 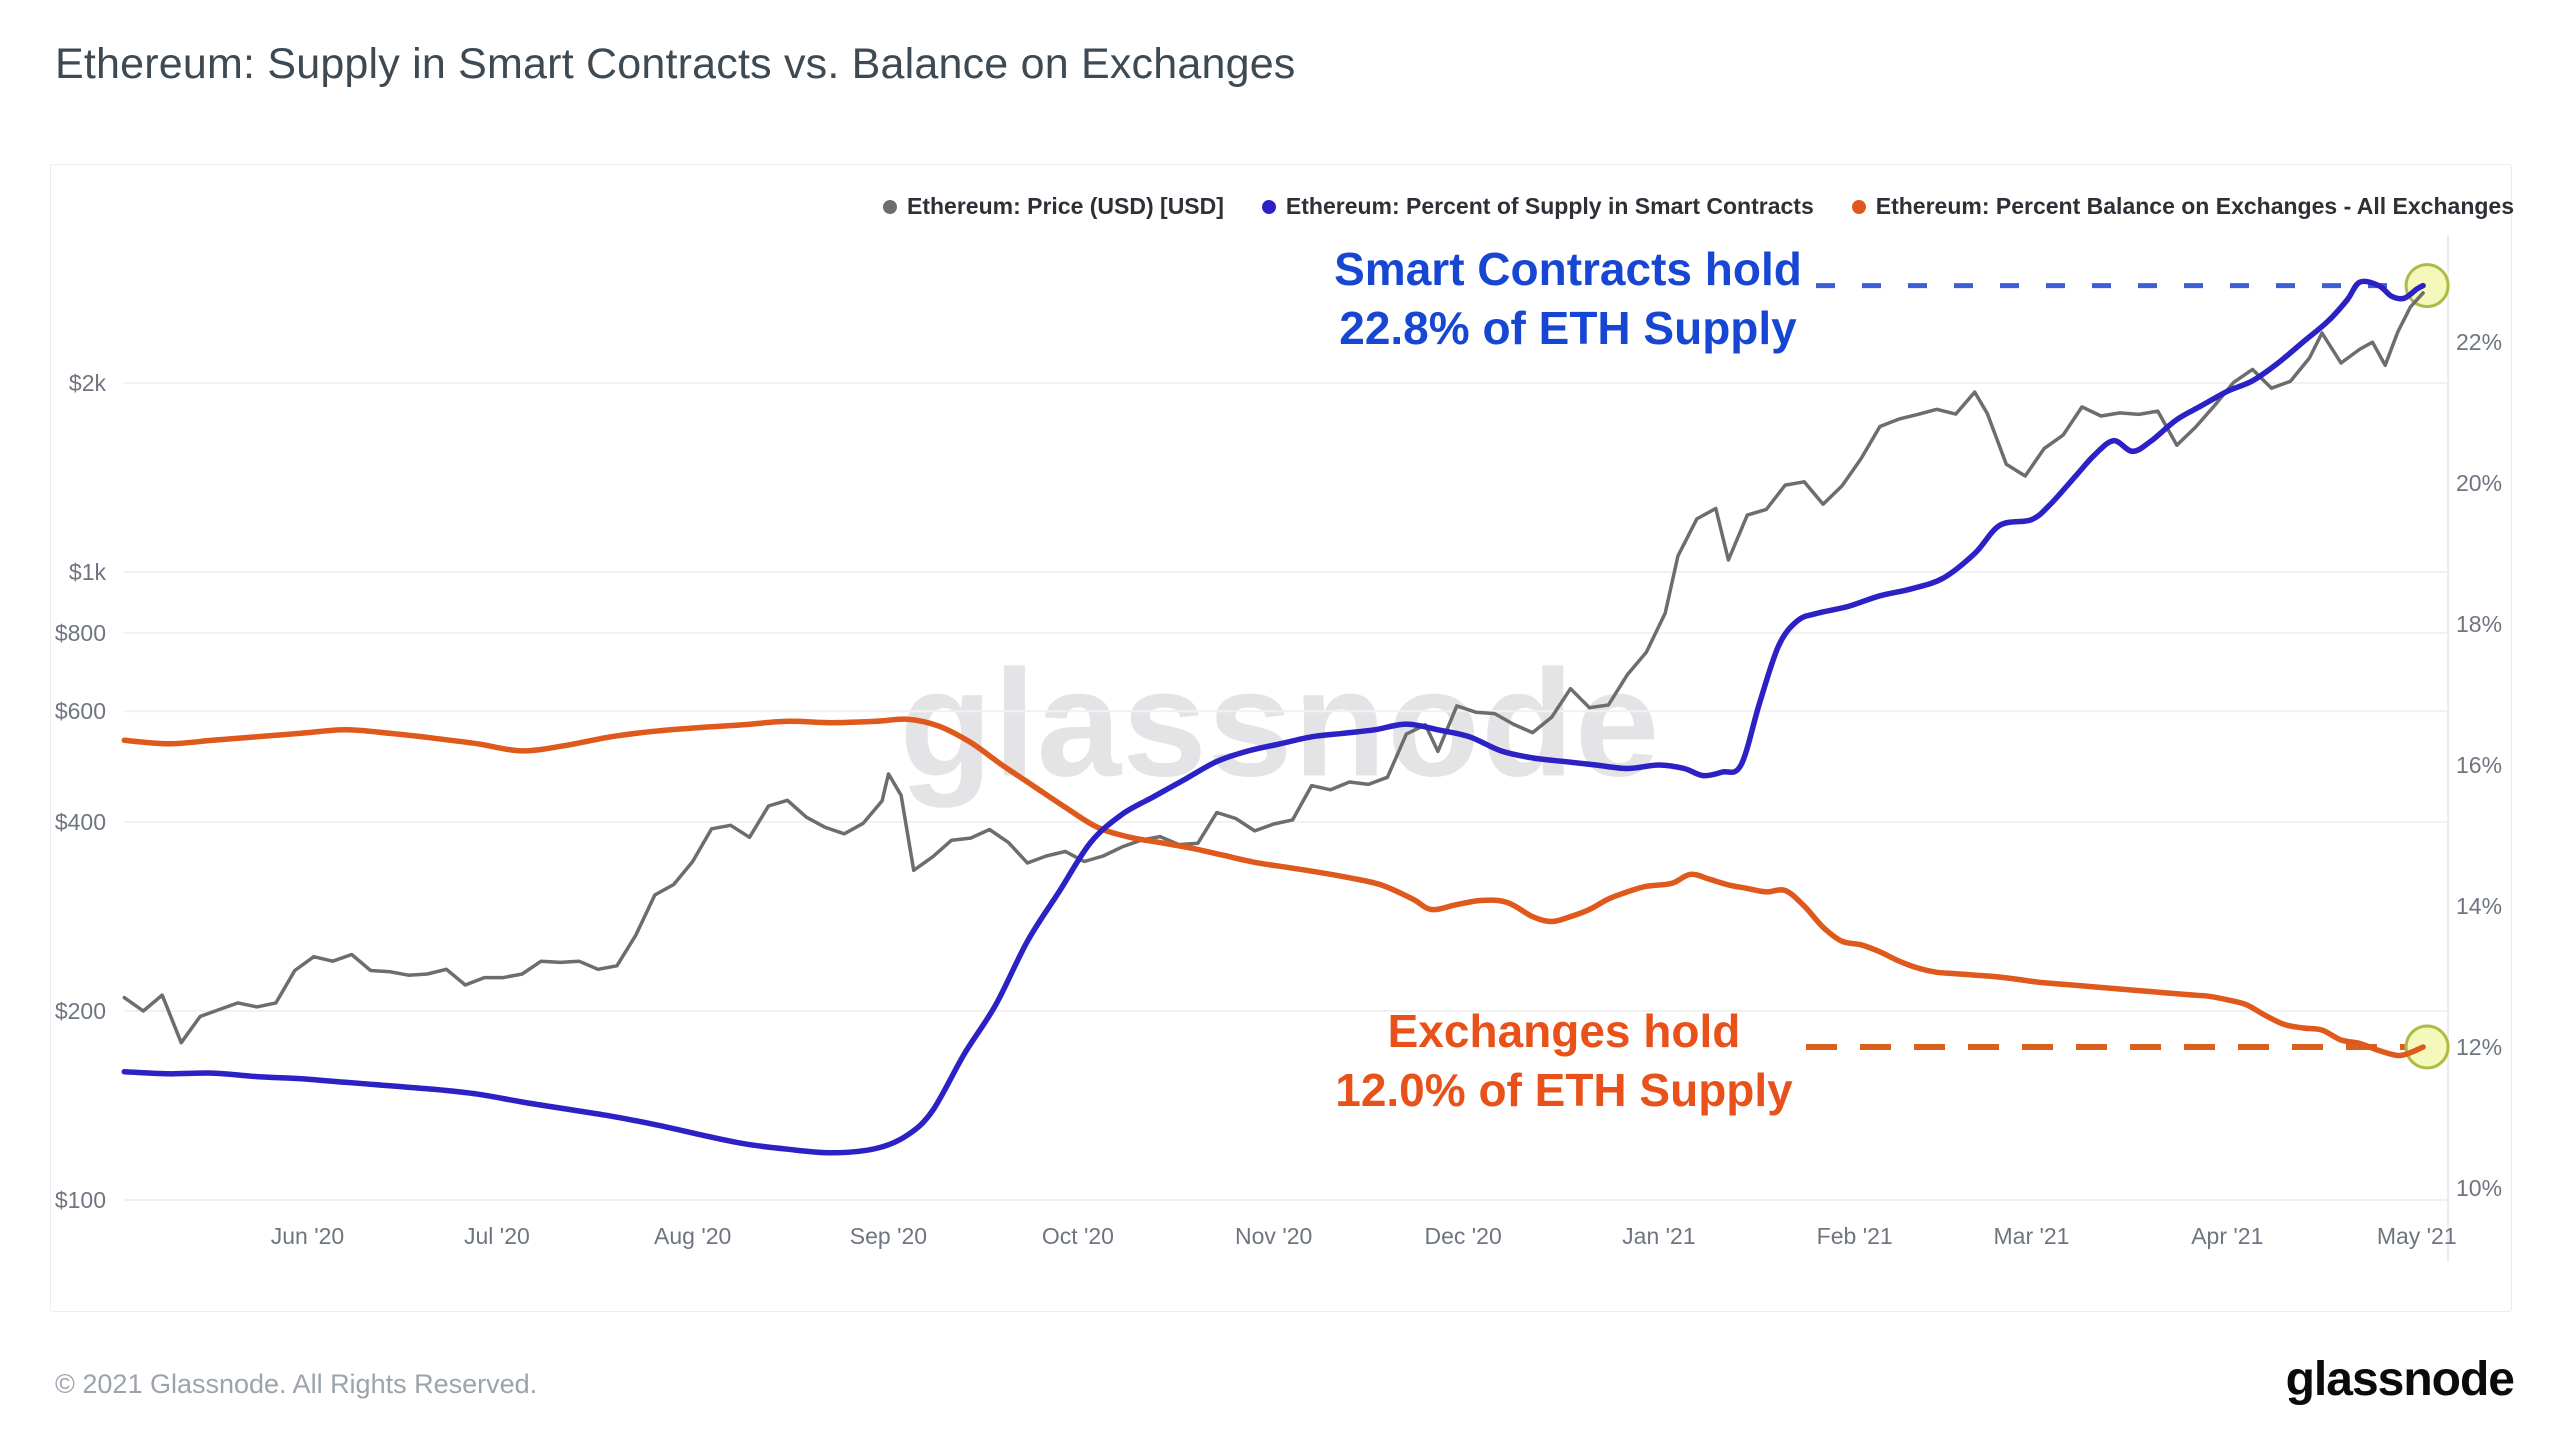 What do you see at coordinates (80, 632) in the screenshot?
I see `left-axis-tick-$800: $800` at bounding box center [80, 632].